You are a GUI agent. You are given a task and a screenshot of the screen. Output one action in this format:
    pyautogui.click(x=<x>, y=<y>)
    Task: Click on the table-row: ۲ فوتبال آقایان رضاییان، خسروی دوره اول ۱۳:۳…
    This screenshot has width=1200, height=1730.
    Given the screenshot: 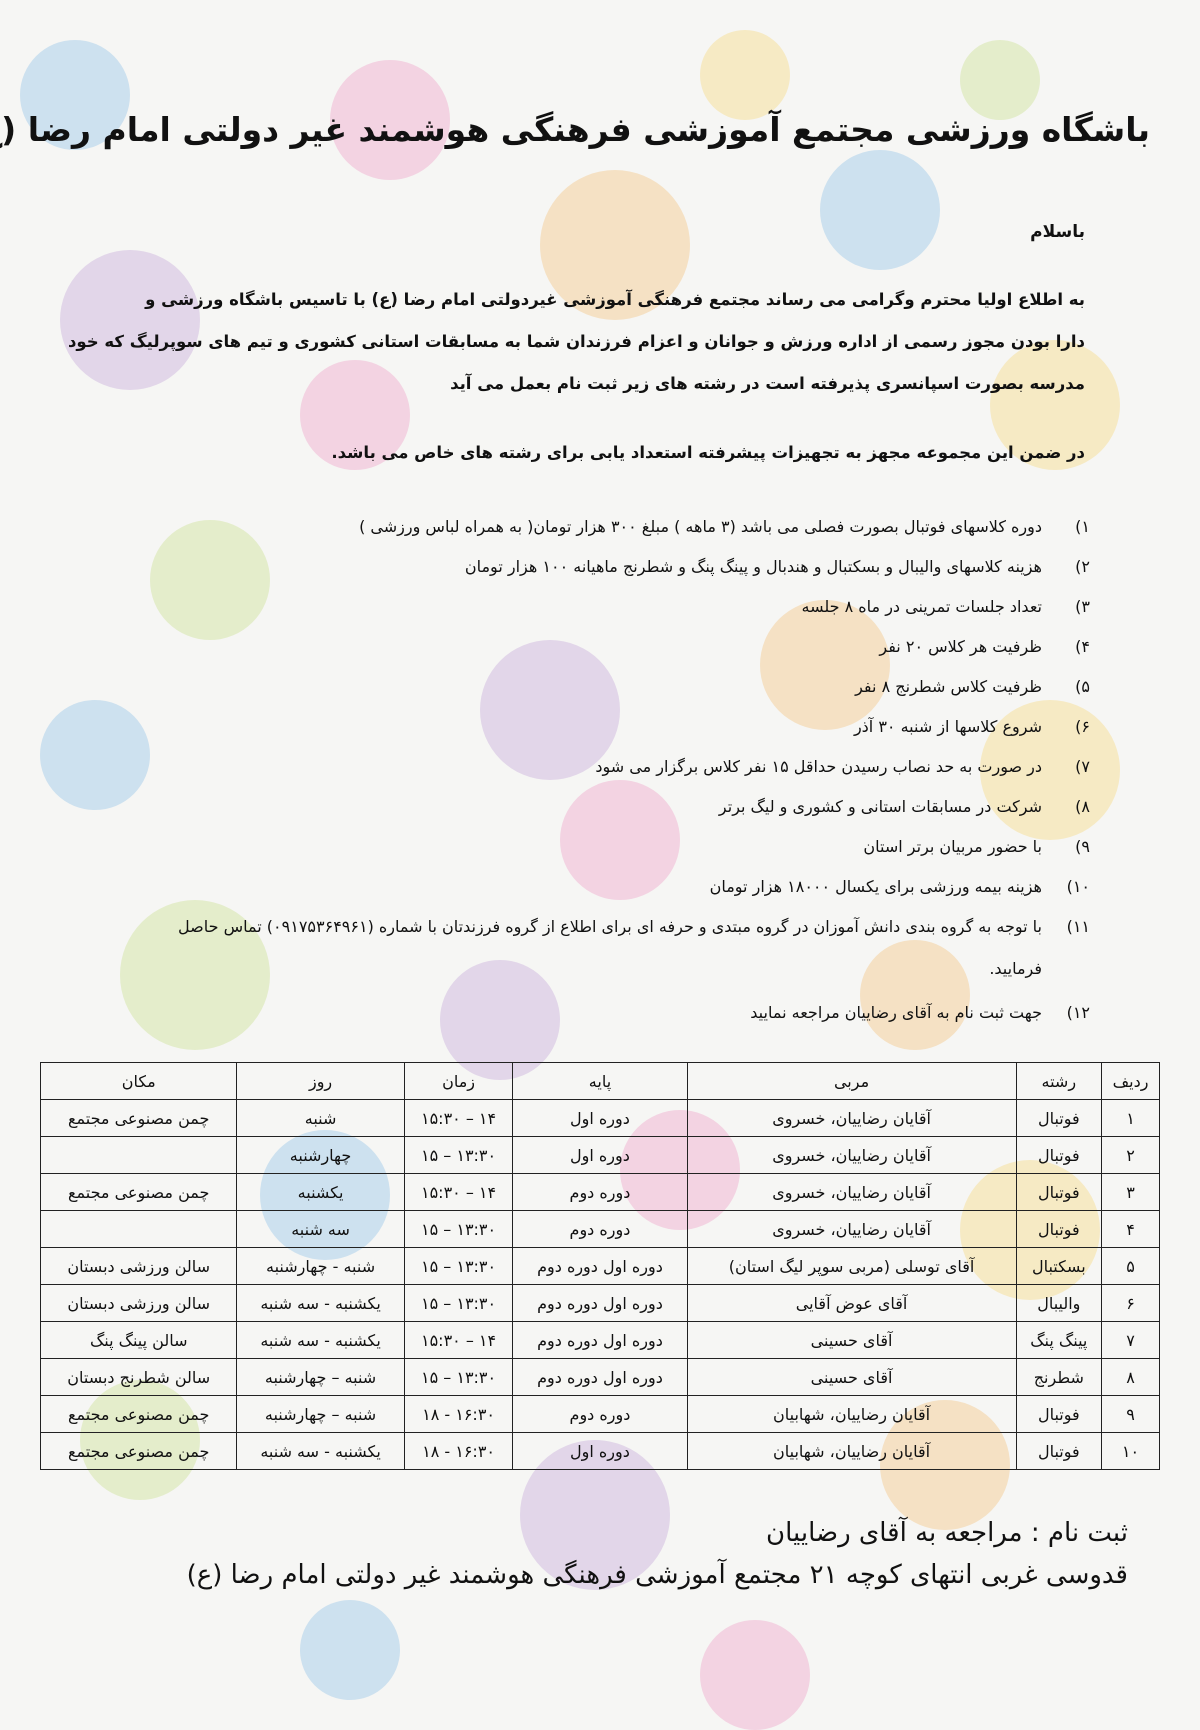 What is the action you would take?
    pyautogui.click(x=599, y=1155)
    